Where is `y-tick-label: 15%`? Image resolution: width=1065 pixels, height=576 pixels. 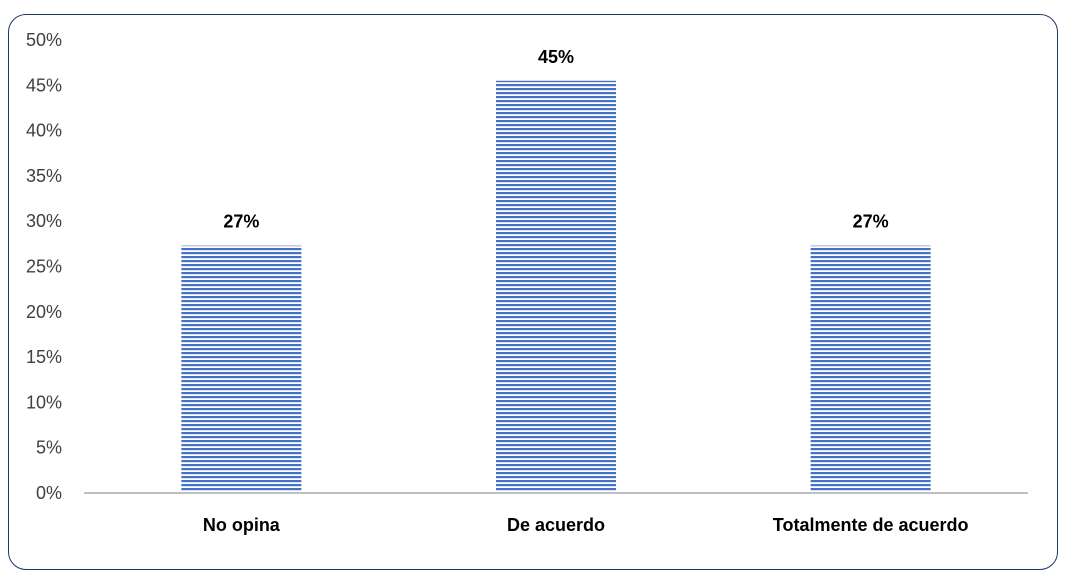 y-tick-label: 15% is located at coordinates (44, 357).